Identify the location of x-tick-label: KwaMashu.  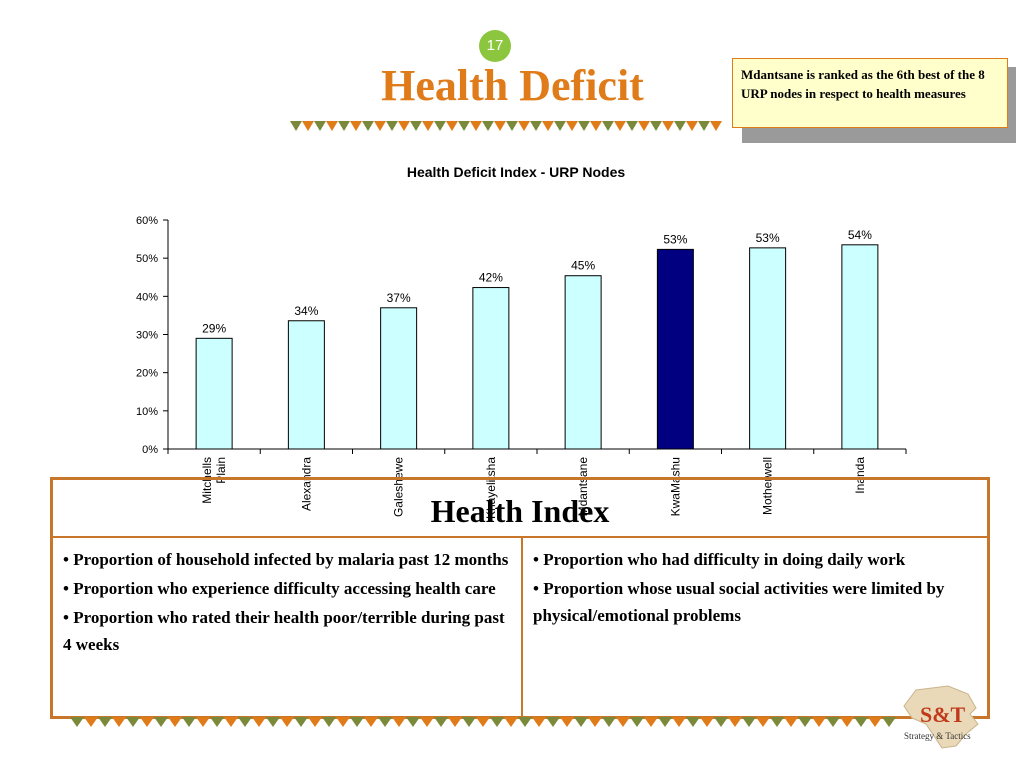
(675, 486).